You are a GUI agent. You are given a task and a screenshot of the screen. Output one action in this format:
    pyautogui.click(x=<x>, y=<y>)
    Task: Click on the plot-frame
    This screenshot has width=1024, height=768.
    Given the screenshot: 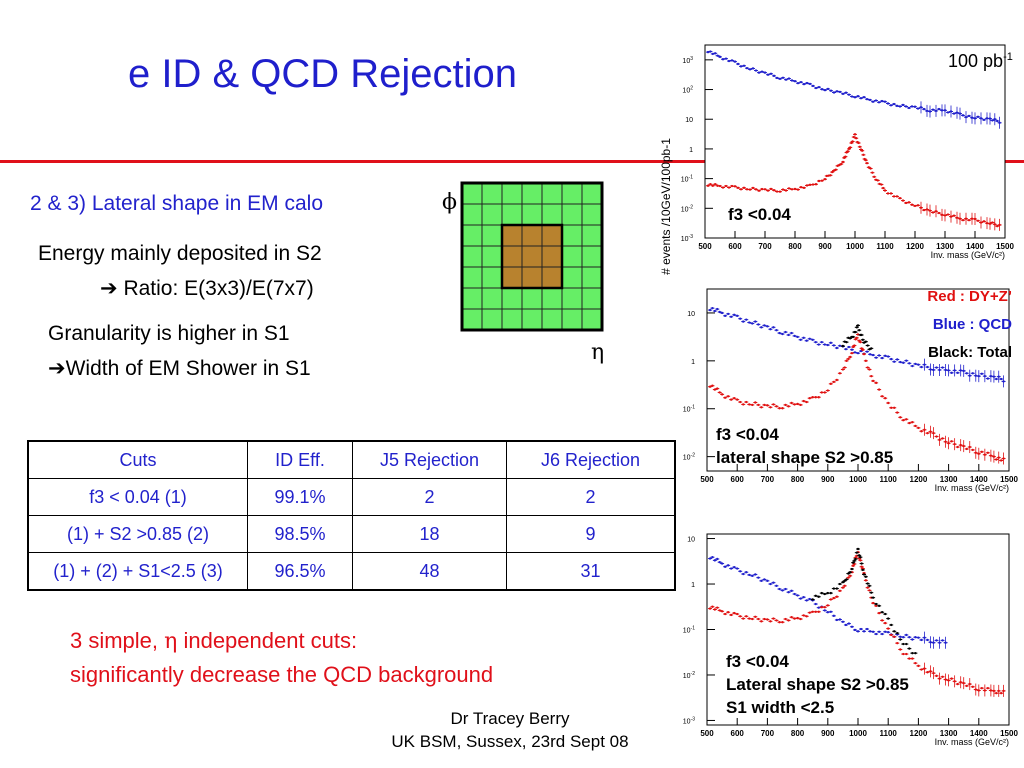 What is the action you would take?
    pyautogui.click(x=858, y=380)
    